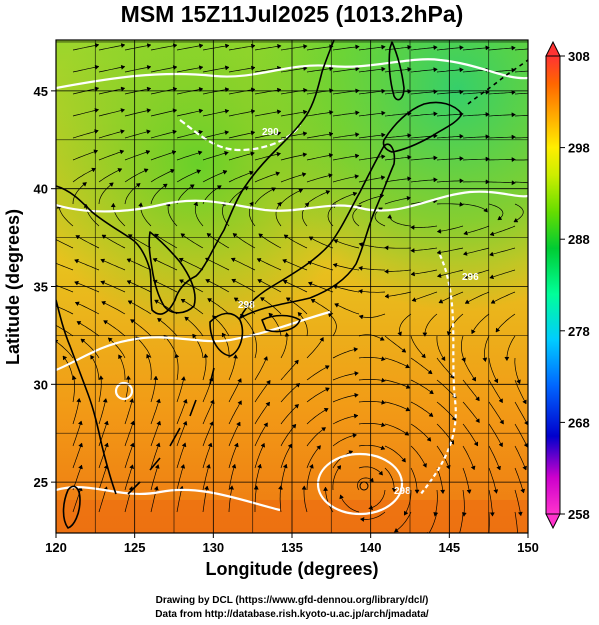  What do you see at coordinates (553, 285) in the screenshot?
I see `colorbar-gradient-bar` at bounding box center [553, 285].